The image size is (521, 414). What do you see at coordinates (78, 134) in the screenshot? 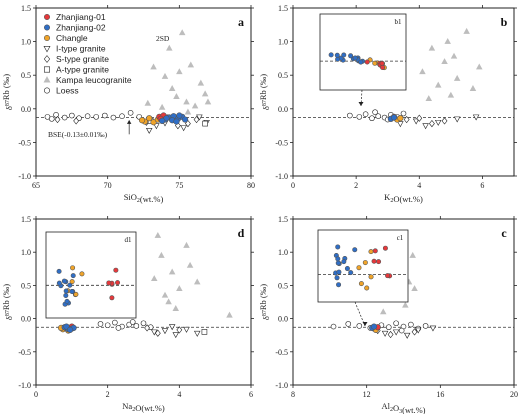
I see `bse-note: BSE(-0.13±0.01‰)` at bounding box center [78, 134].